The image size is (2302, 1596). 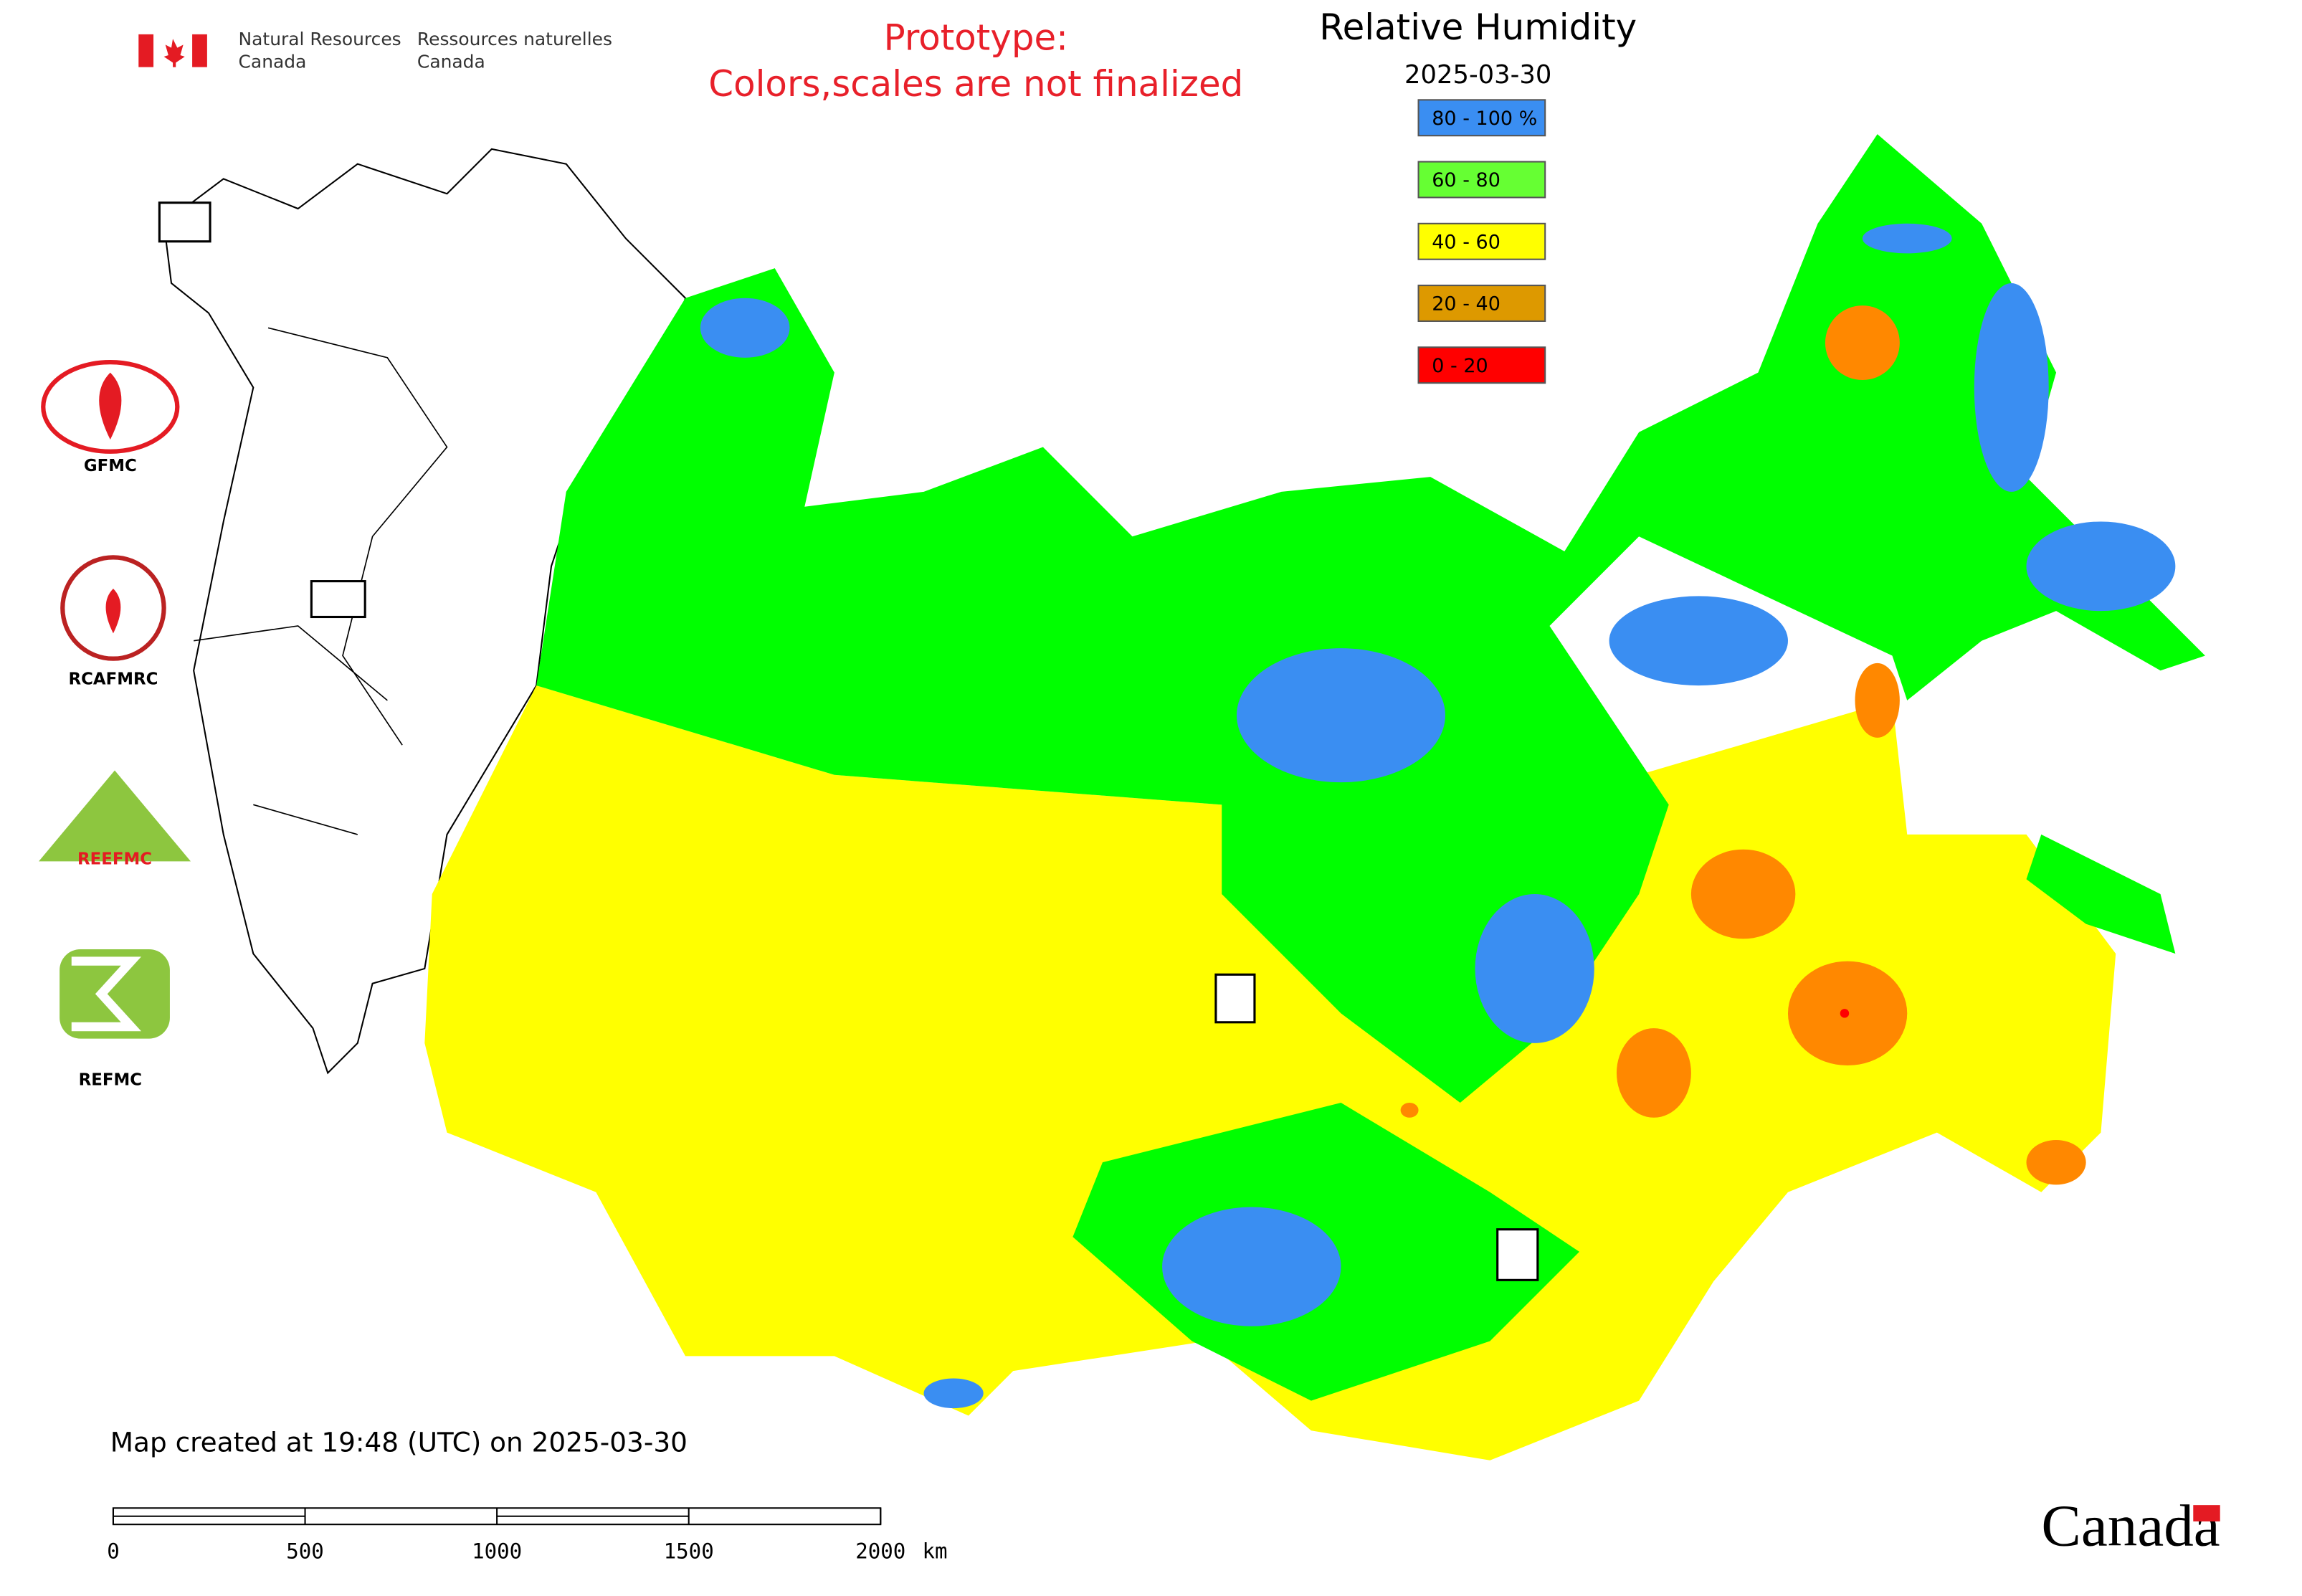 What do you see at coordinates (880, 1551) in the screenshot?
I see `scale-label: 2000` at bounding box center [880, 1551].